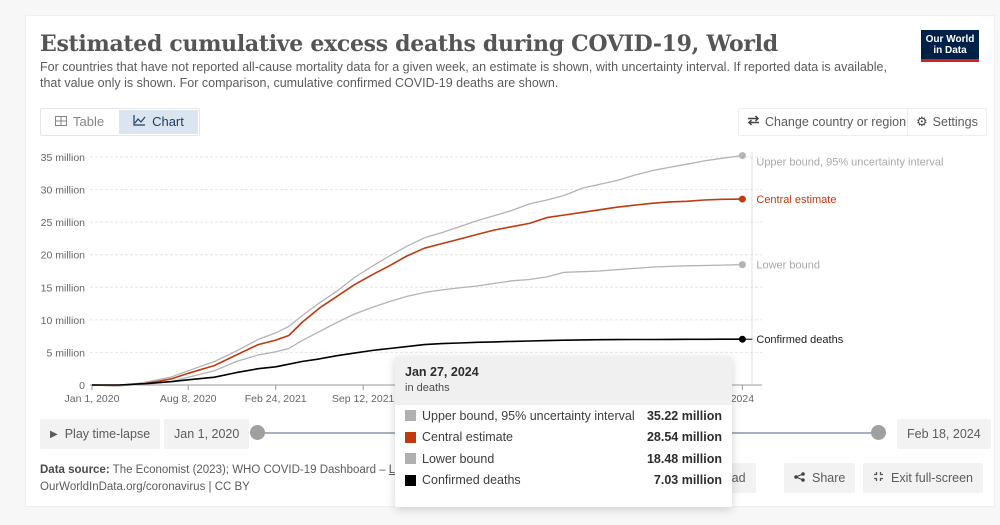 The height and width of the screenshot is (525, 1000). What do you see at coordinates (410, 416) in the screenshot?
I see `swatch-upper` at bounding box center [410, 416].